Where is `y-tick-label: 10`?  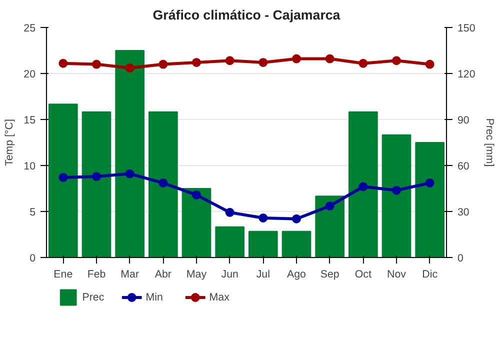 y-tick-label: 10 is located at coordinates (30, 166).